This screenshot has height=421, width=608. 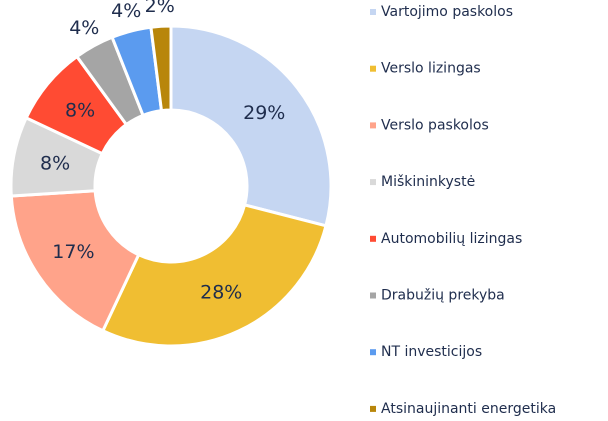 What do you see at coordinates (160, 8) in the screenshot?
I see `slice-label: 2%` at bounding box center [160, 8].